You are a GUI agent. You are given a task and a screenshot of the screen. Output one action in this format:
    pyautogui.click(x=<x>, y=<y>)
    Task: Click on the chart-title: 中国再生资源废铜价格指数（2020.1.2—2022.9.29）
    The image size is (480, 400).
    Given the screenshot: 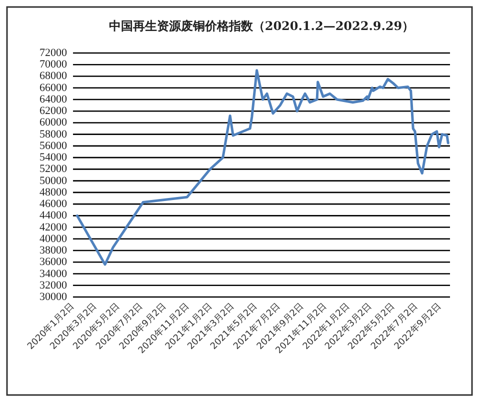 What is the action you would take?
    pyautogui.click(x=261, y=26)
    